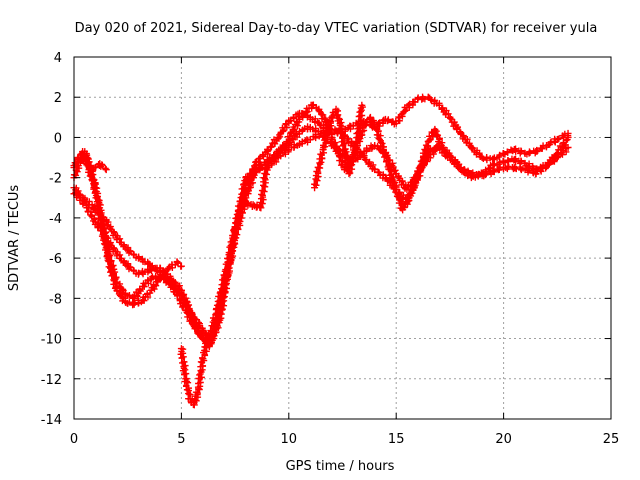 The height and width of the screenshot is (480, 640). I want to click on y-tick-label: -4, so click(55, 219).